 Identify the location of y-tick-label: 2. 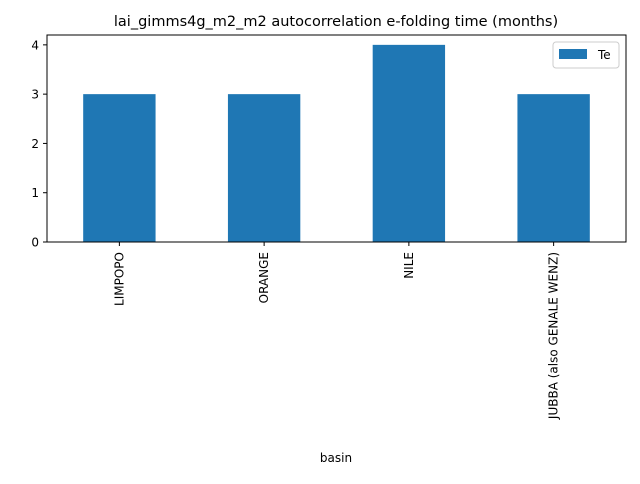
(35, 144).